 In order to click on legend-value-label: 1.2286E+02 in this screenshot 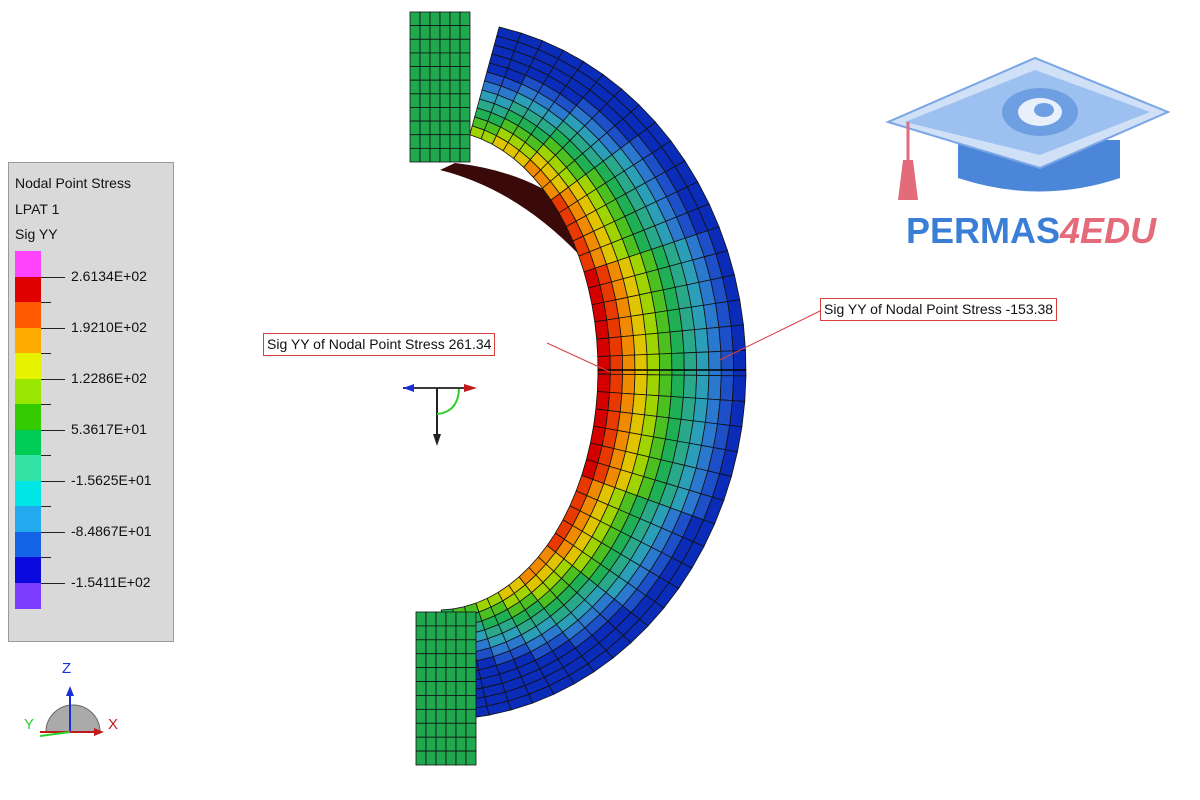, I will do `click(109, 377)`.